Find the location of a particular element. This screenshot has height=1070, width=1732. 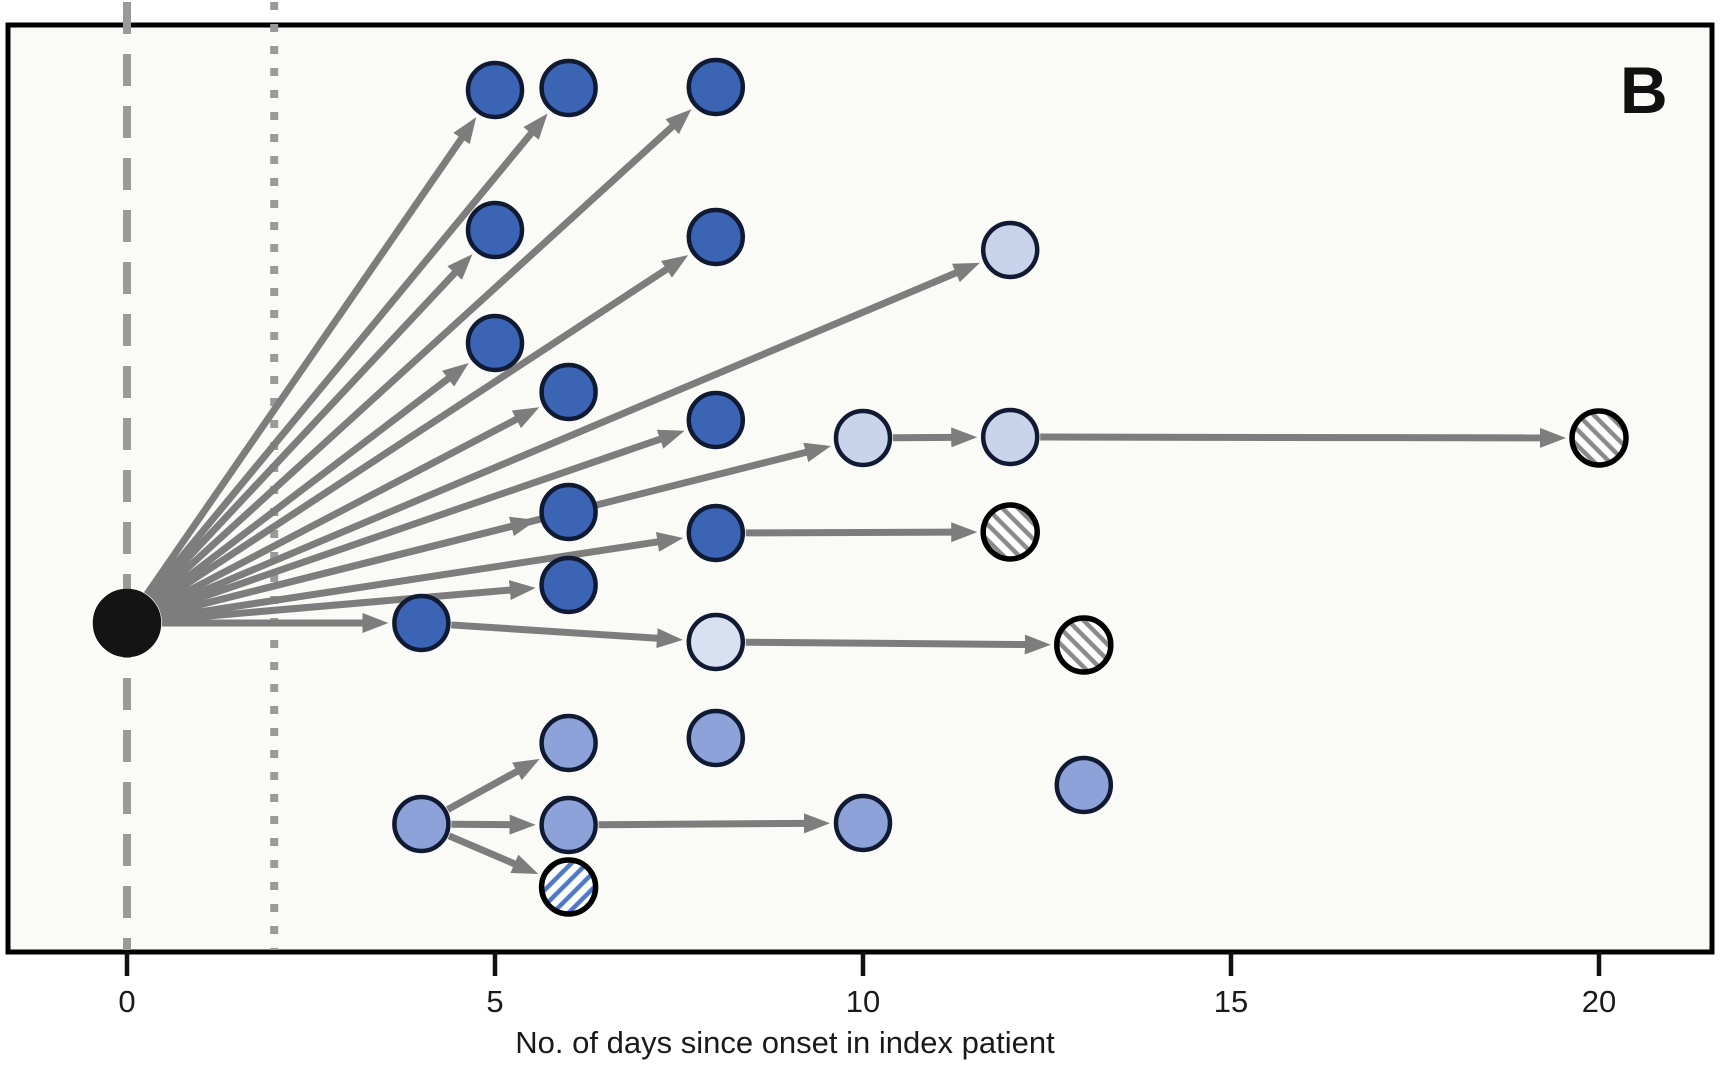

x-tick-label: 5 is located at coordinates (494, 1001).